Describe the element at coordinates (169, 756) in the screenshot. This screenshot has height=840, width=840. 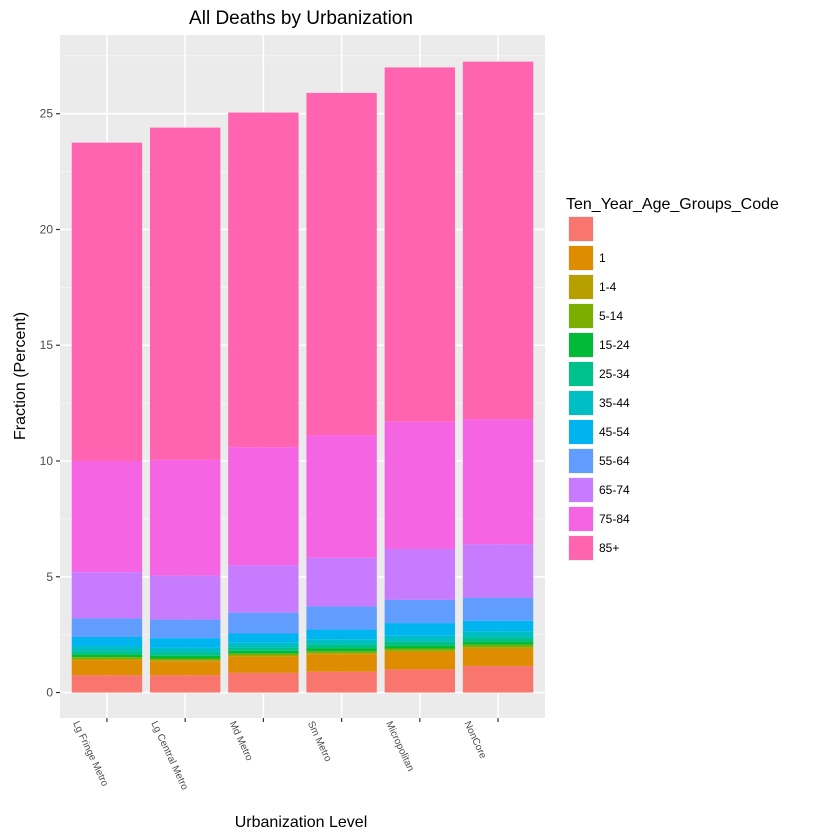
I see `x-tick-label: Lg Central Metro` at that location.